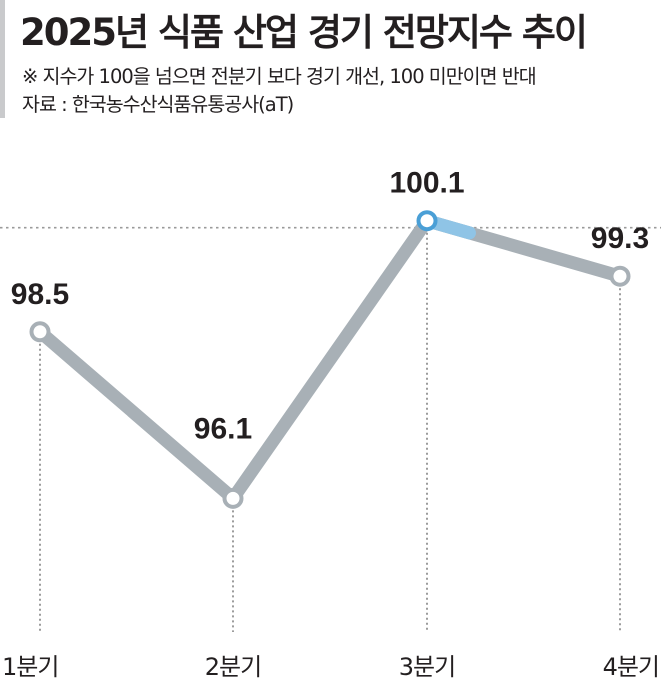 This screenshot has width=661, height=685. What do you see at coordinates (2, 59) in the screenshot?
I see `header-accent-bar` at bounding box center [2, 59].